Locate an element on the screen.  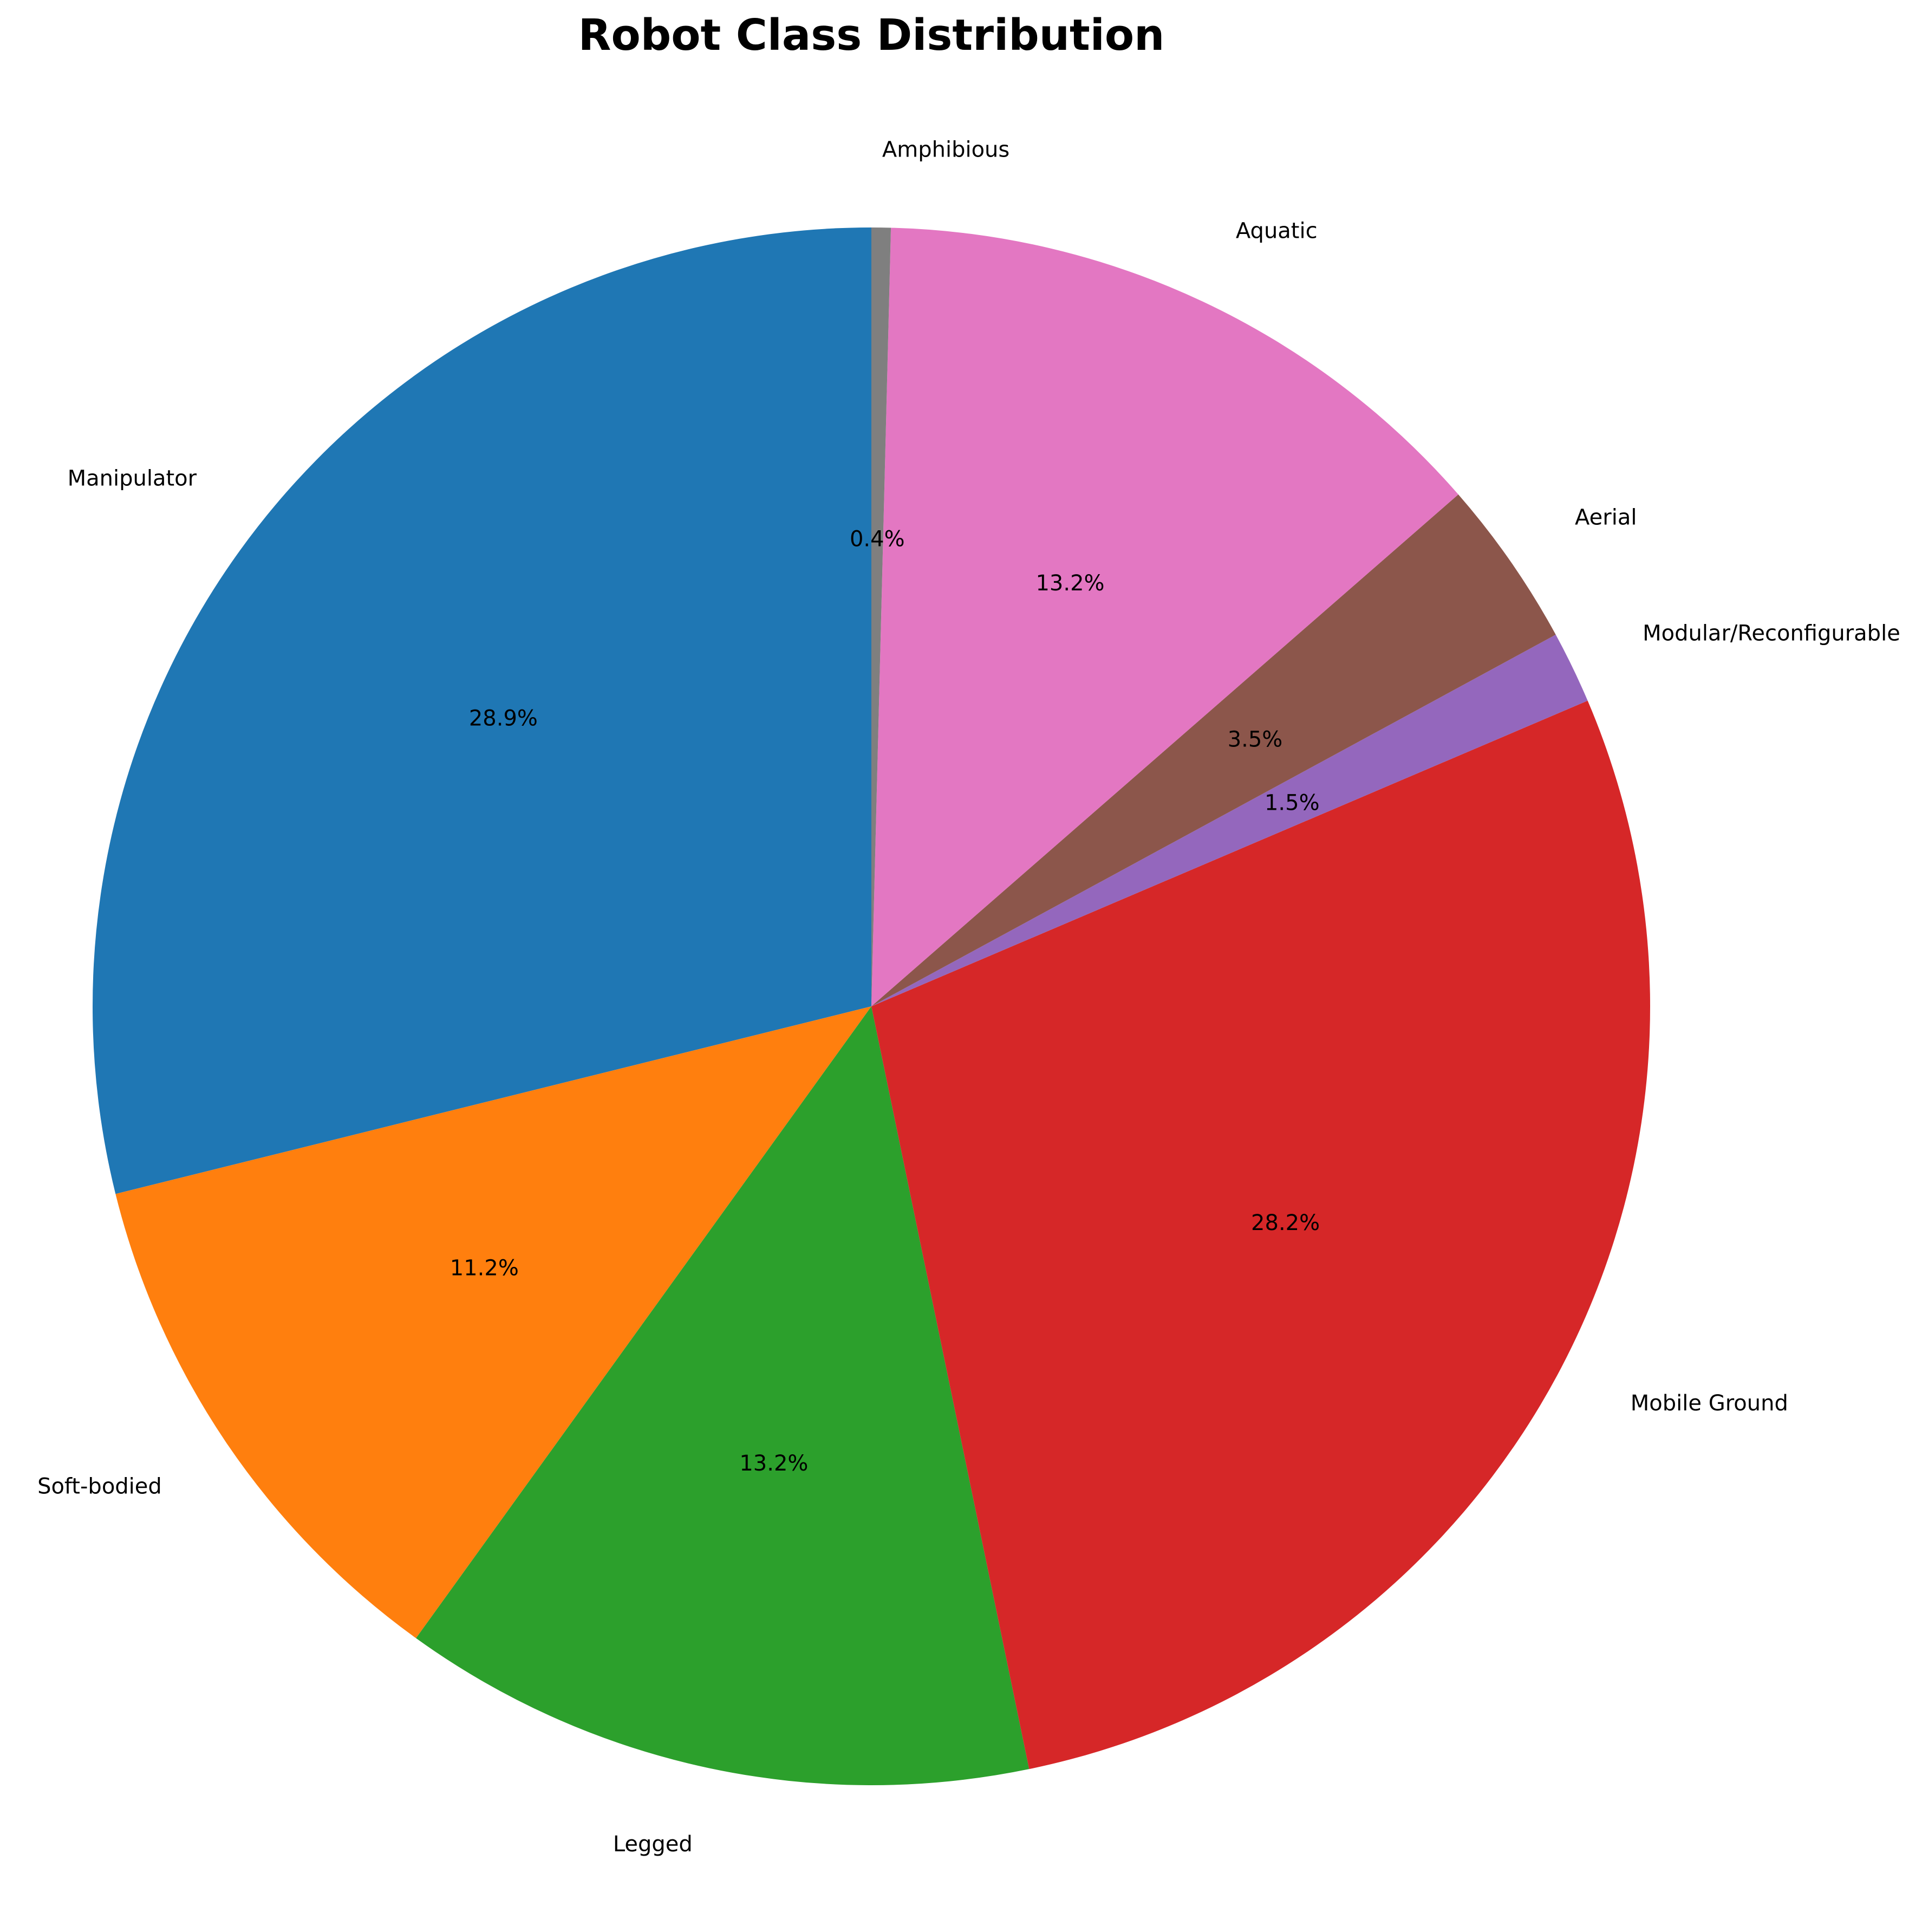
category-label-amphibious: Amphibious is located at coordinates (945, 149).